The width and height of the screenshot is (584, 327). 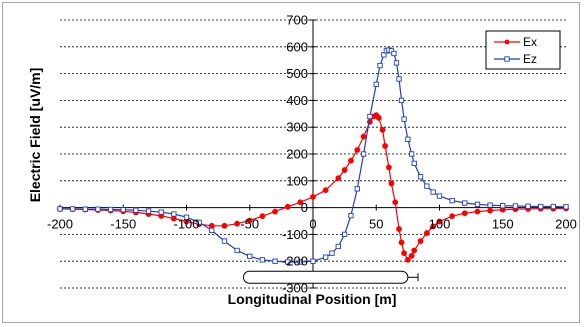 What do you see at coordinates (297, 100) in the screenshot?
I see `y-tick-label: 400` at bounding box center [297, 100].